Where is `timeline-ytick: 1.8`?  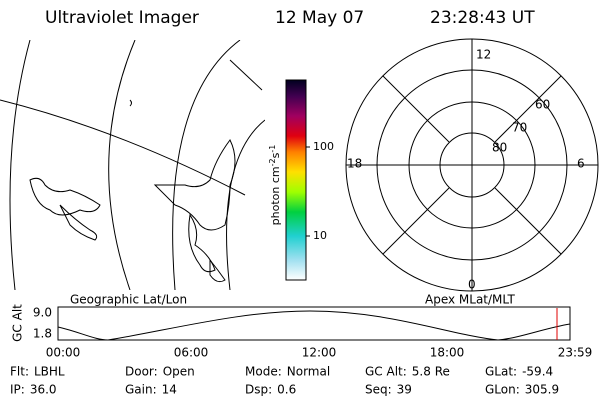 timeline-ytick: 1.8 is located at coordinates (42, 334).